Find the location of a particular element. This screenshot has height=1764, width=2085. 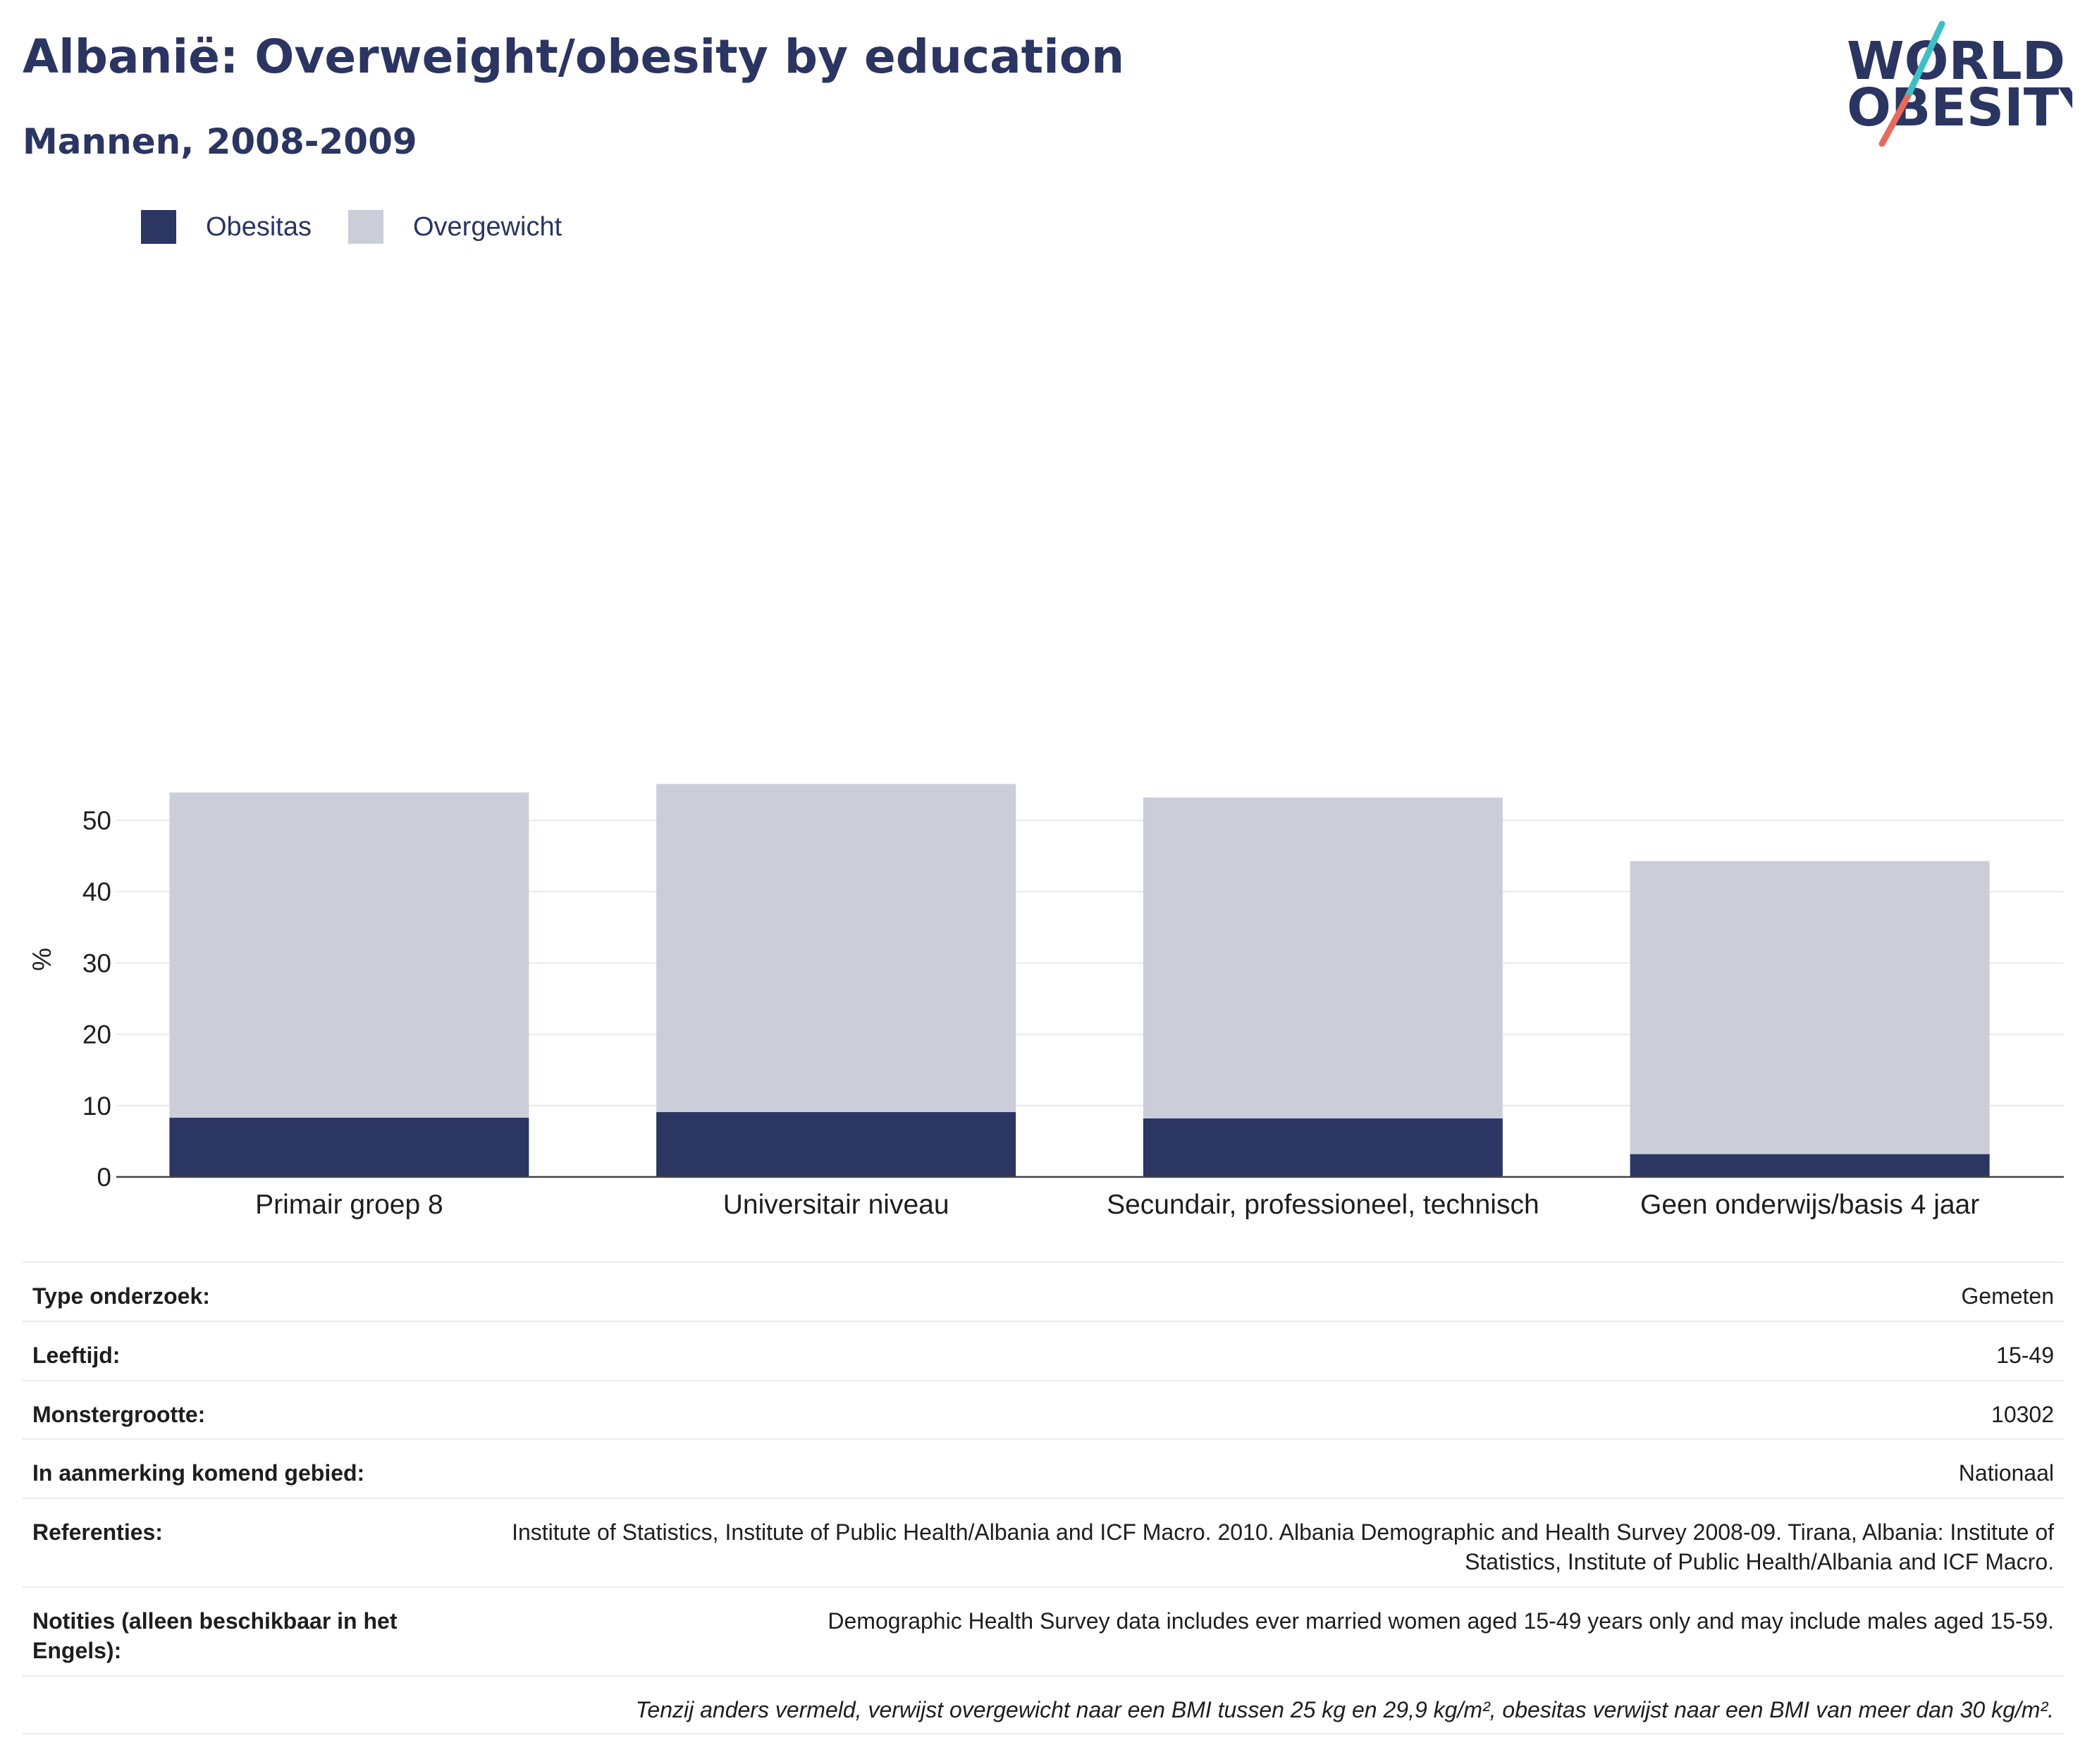

x-tick-label: Secundair, professioneel, technisch is located at coordinates (1323, 1205).